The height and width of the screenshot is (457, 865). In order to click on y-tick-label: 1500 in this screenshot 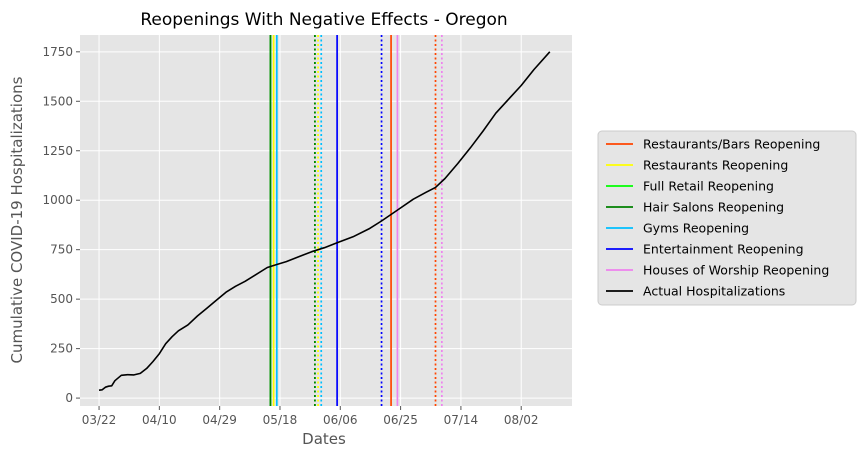, I will do `click(57, 101)`.